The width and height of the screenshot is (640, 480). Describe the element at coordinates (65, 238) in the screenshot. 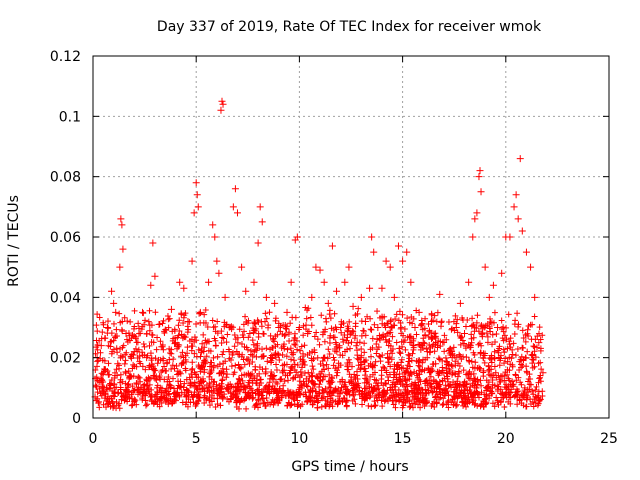

I see `y-tick-label: 0.06` at that location.